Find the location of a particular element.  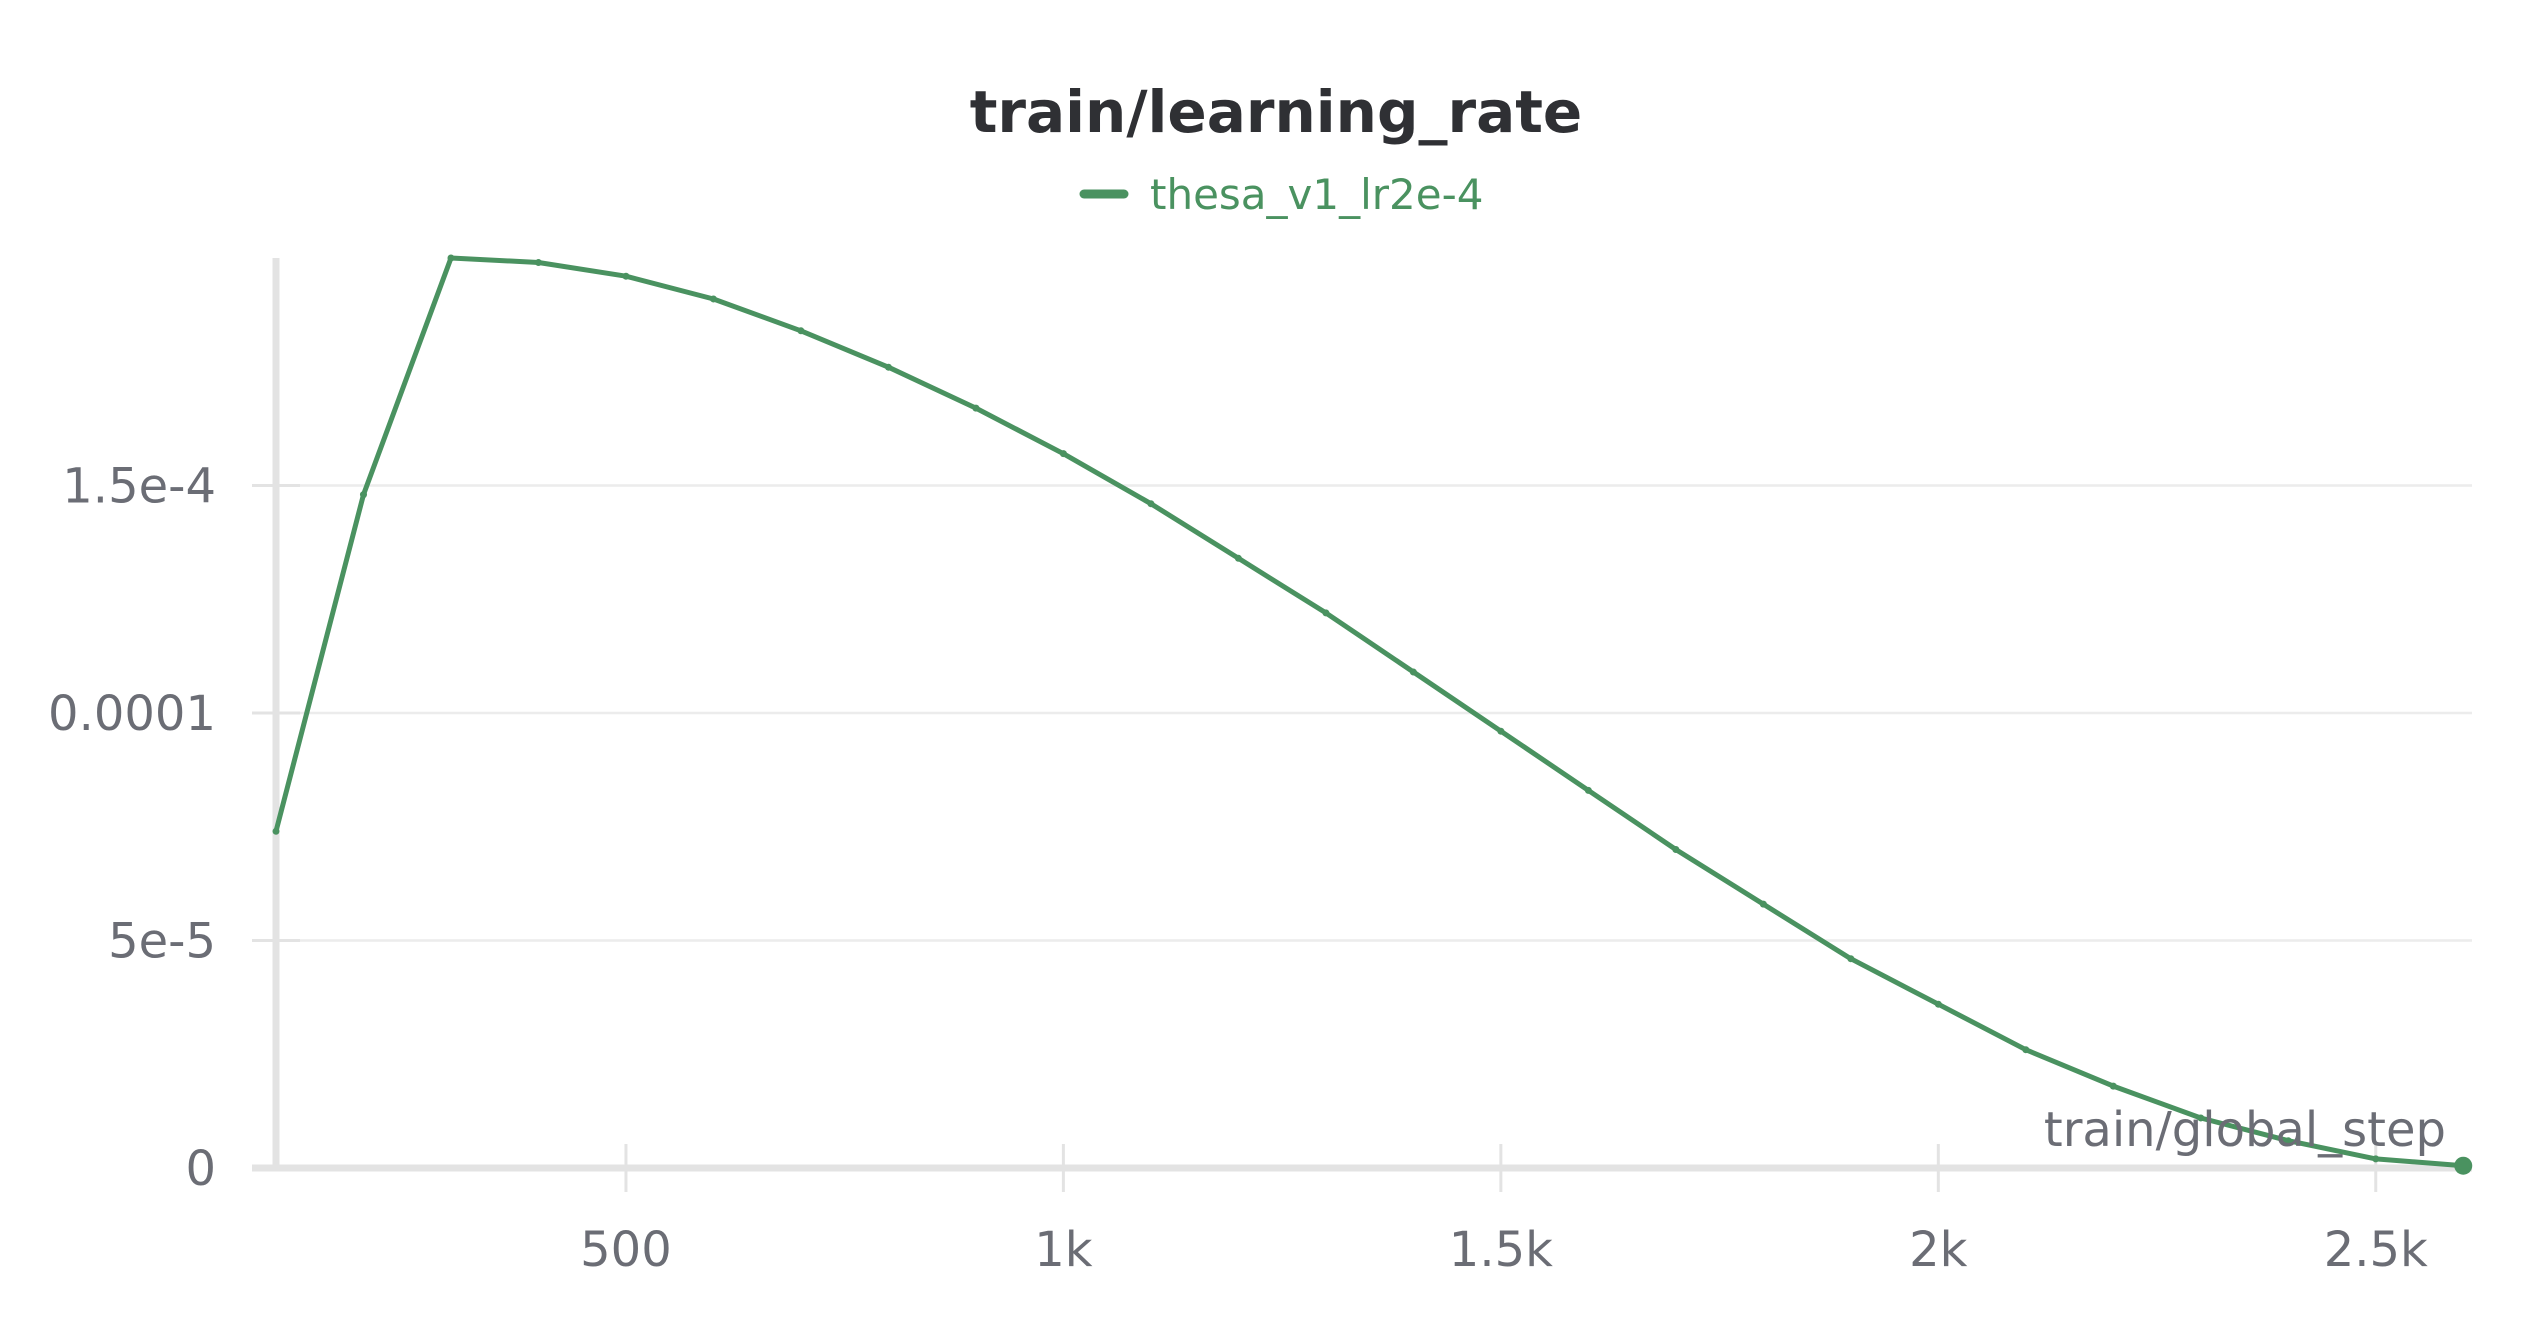

legend-series-label: thesa_v1_lr2e-4 is located at coordinates (1317, 194).